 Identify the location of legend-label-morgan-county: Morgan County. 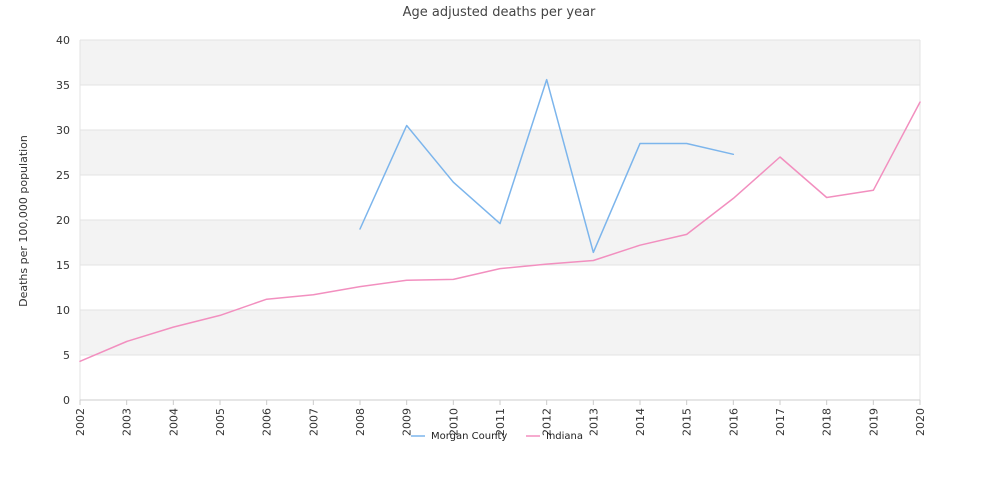
(469, 436).